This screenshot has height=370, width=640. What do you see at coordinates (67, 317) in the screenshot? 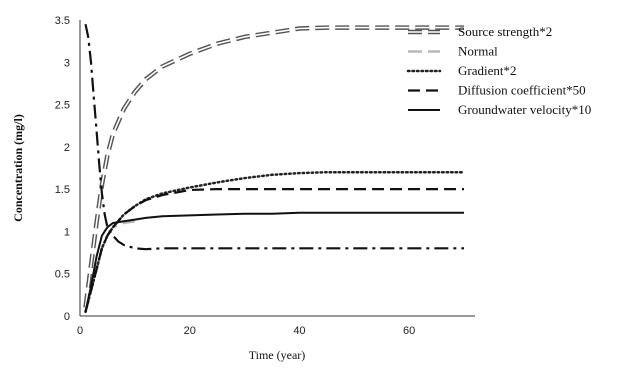
I see `y-tick-label: 0` at bounding box center [67, 317].